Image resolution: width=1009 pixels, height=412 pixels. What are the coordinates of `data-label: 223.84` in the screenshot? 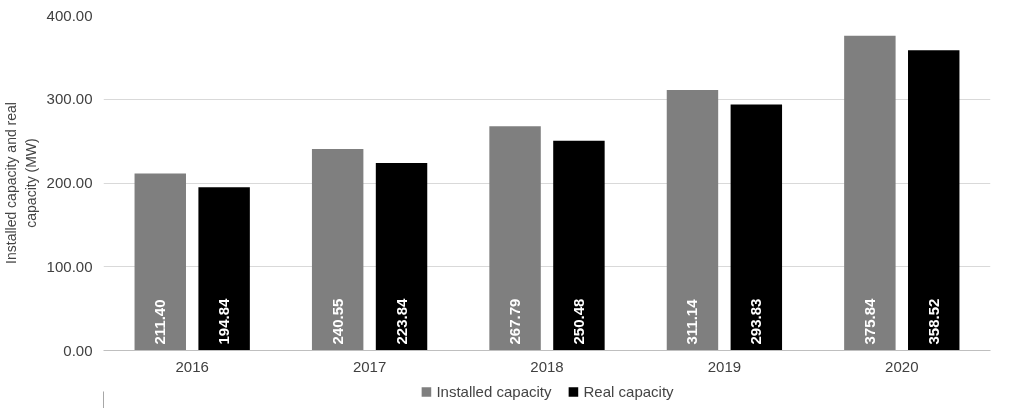 It's located at (401, 321).